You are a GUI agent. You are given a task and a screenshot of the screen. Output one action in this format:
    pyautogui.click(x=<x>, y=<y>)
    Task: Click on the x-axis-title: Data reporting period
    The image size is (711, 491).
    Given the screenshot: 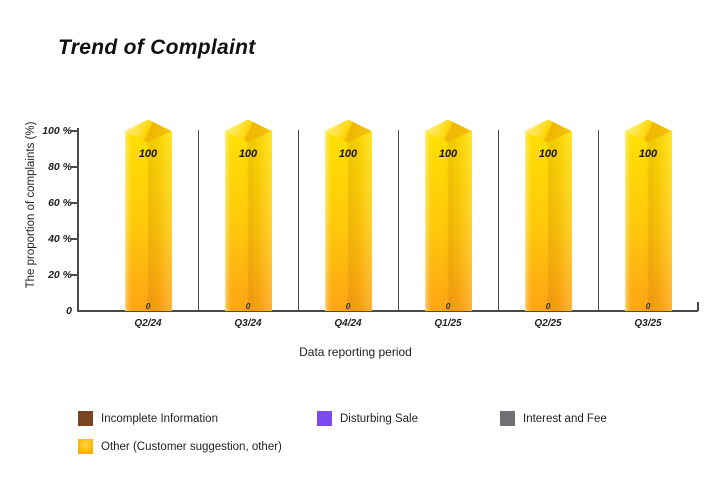 What is the action you would take?
    pyautogui.click(x=355, y=352)
    